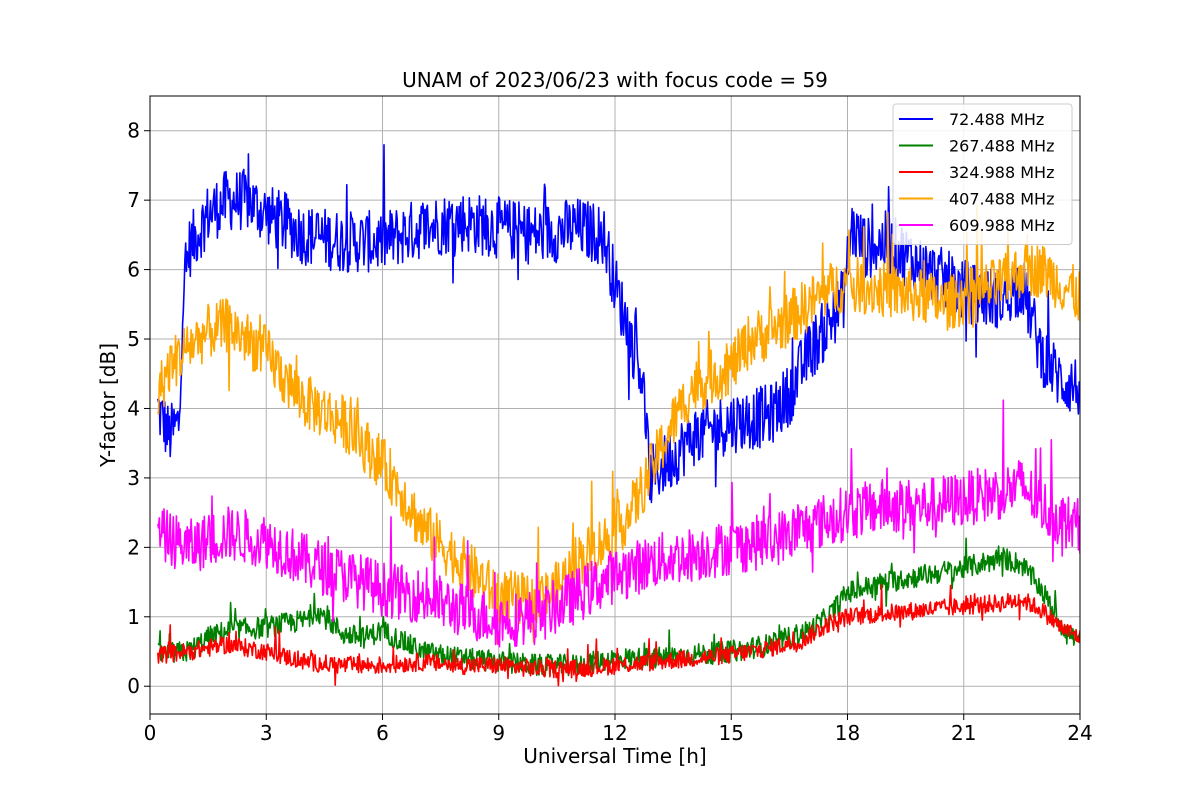 This screenshot has height=800, width=1200. I want to click on y-tick-label: 3, so click(133, 478).